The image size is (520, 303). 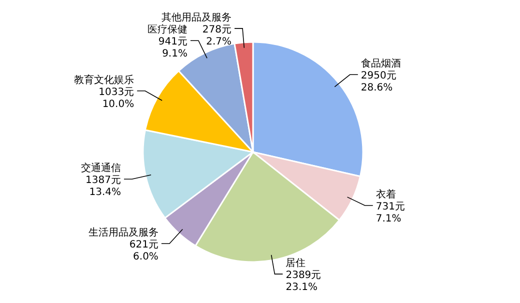 What do you see at coordinates (104, 186) in the screenshot?
I see `data-label: 1387元 13.4%` at bounding box center [104, 186].